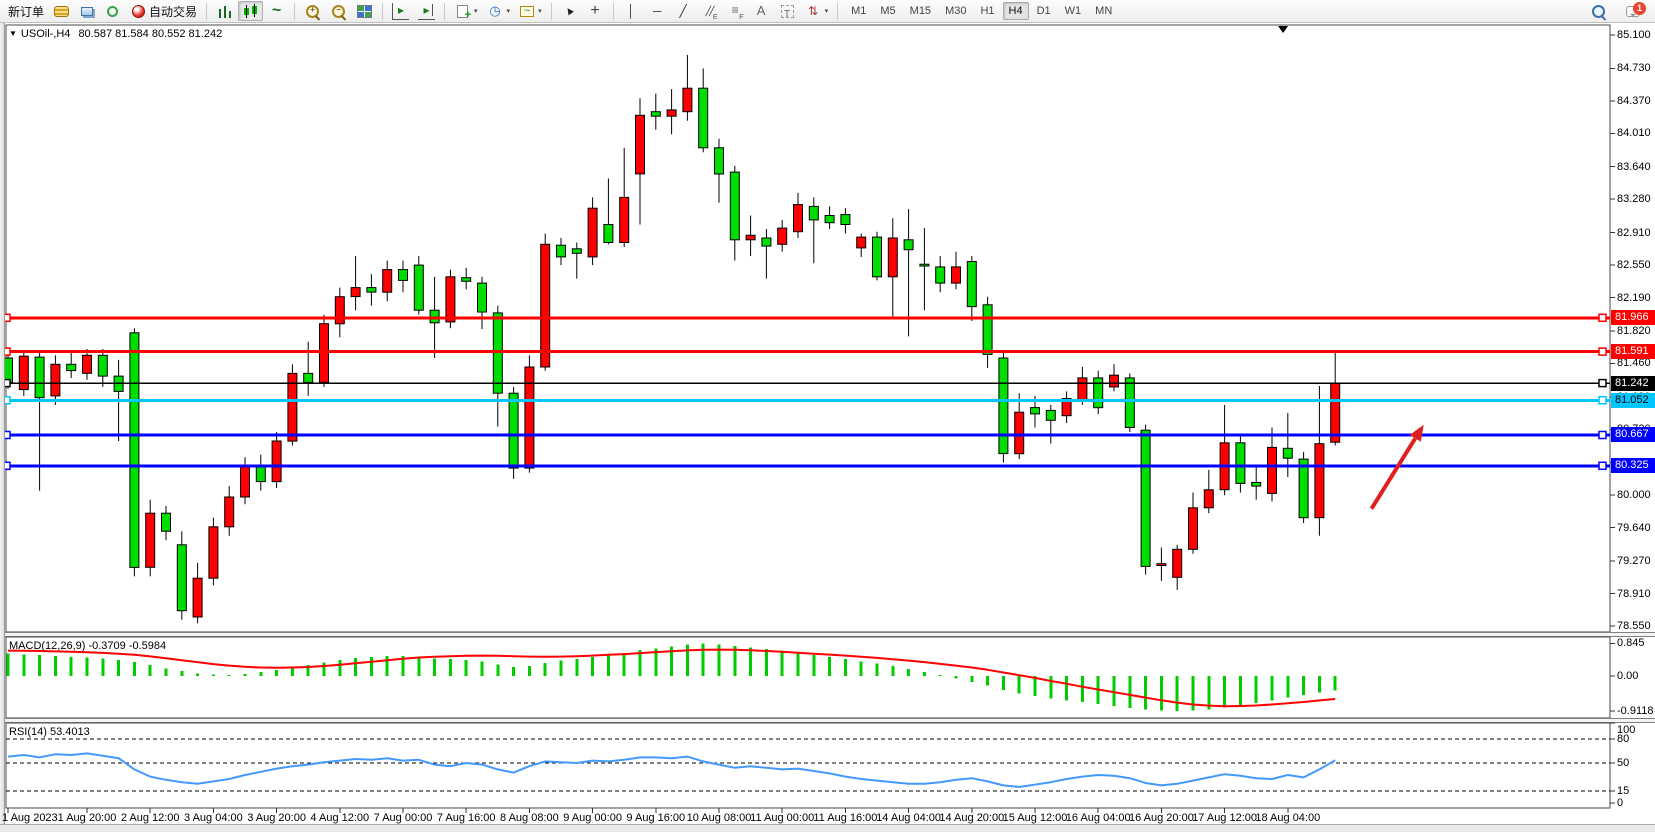  I want to click on new-chart-icon, so click(464, 12).